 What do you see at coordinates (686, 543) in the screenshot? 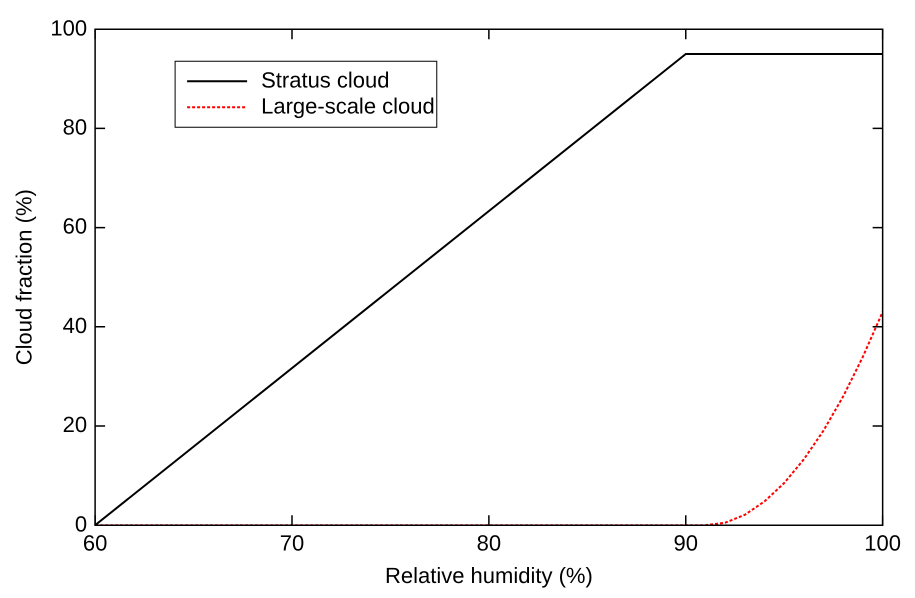
I see `x-tick-label: 90` at bounding box center [686, 543].